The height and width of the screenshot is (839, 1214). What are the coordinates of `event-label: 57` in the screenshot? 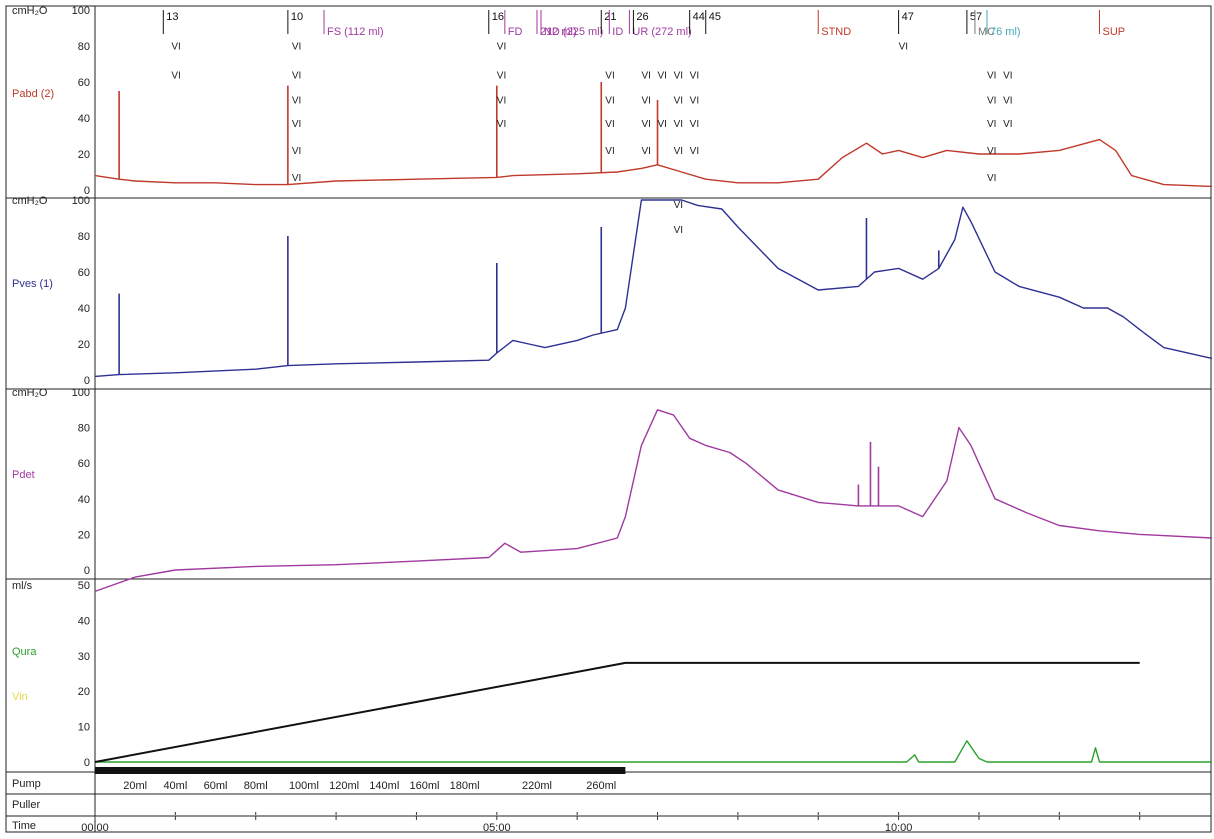 It's located at (976, 17).